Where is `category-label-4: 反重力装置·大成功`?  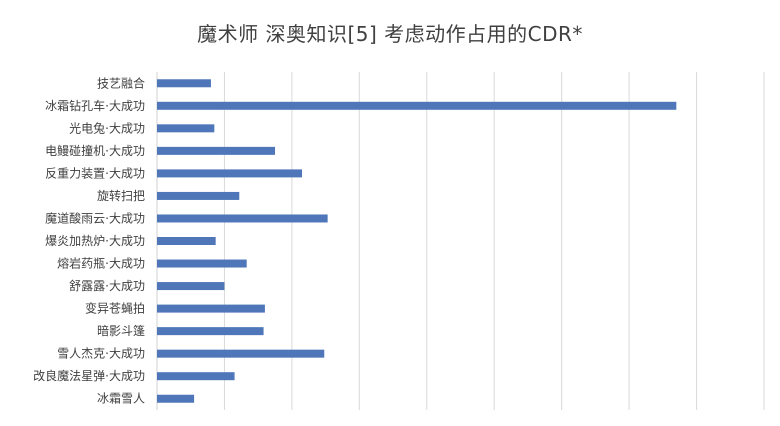 category-label-4: 反重力装置·大成功 is located at coordinates (95, 173).